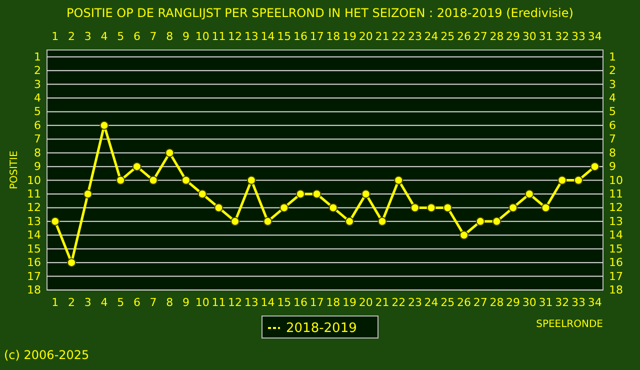 This screenshot has height=370, width=640. Describe the element at coordinates (431, 302) in the screenshot. I see `x-tick-label: 24` at that location.